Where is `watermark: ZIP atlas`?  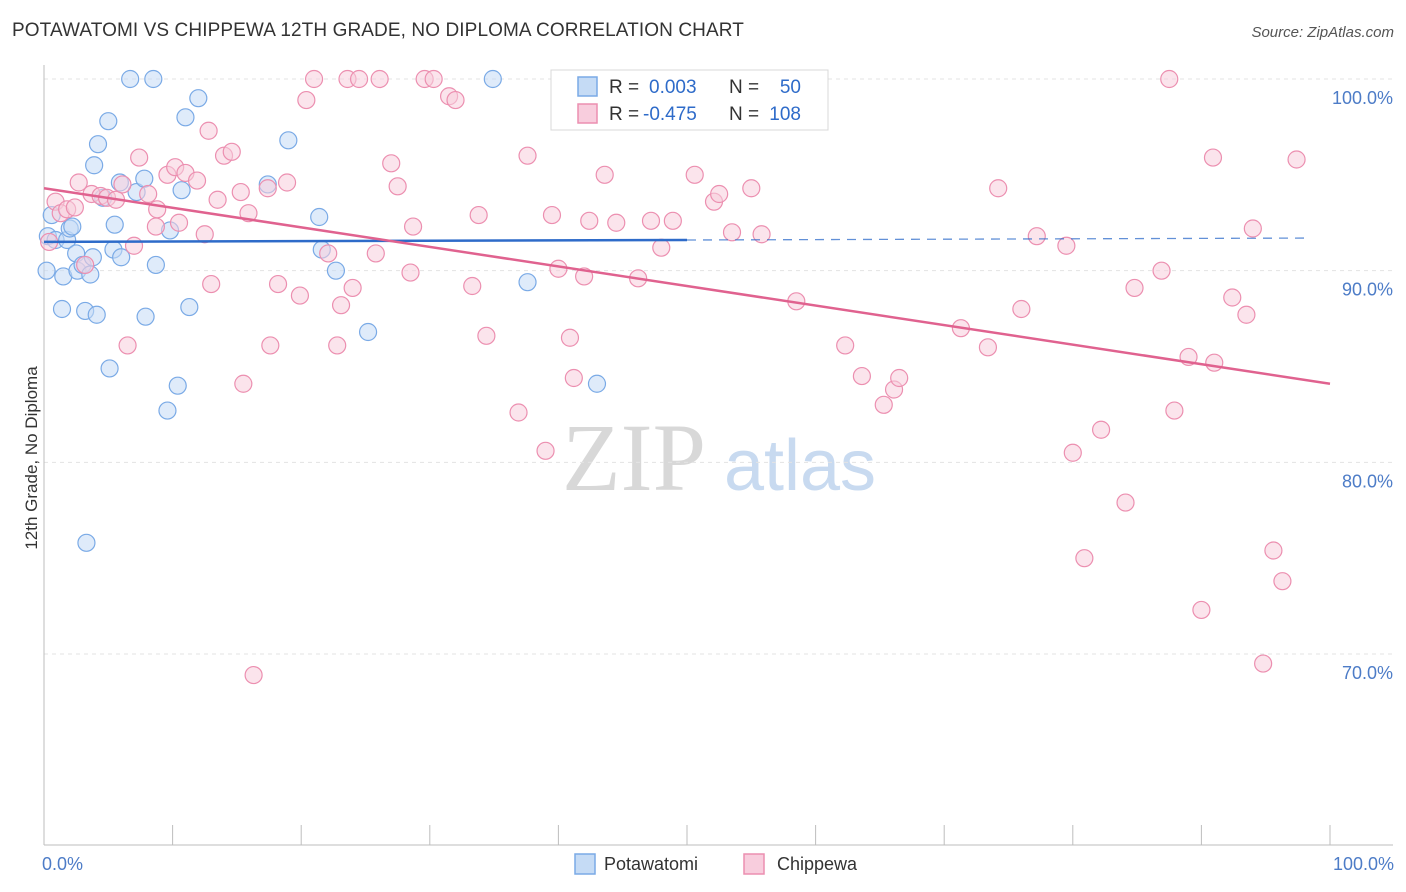
watermark: ZIP atlas is located at coordinates (719, 457).